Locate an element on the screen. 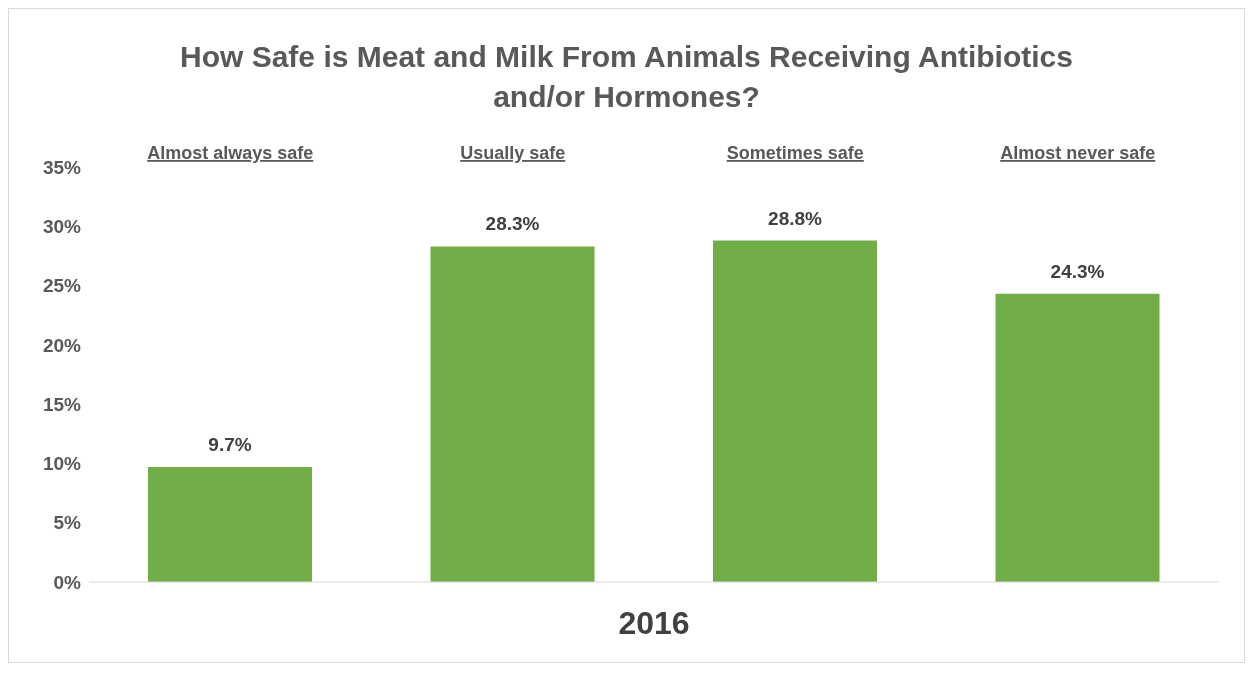 The height and width of the screenshot is (675, 1253). x-axis-title: 2016 is located at coordinates (654, 623).